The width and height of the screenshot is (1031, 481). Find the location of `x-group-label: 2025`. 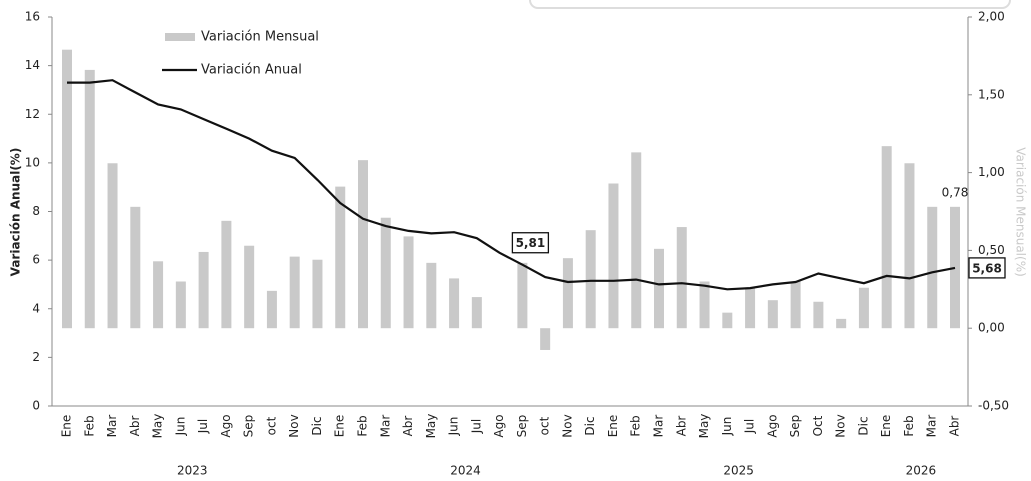

x-group-label: 2025 is located at coordinates (738, 471).